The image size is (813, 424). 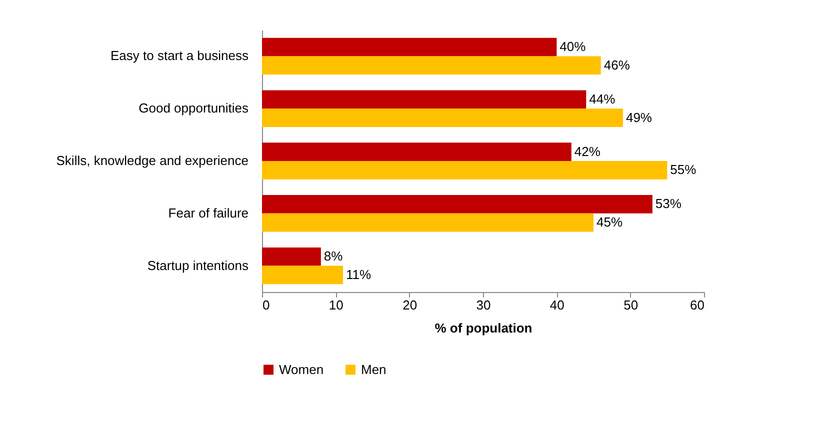 What do you see at coordinates (697, 305) in the screenshot?
I see `x-tick-label: 60` at bounding box center [697, 305].